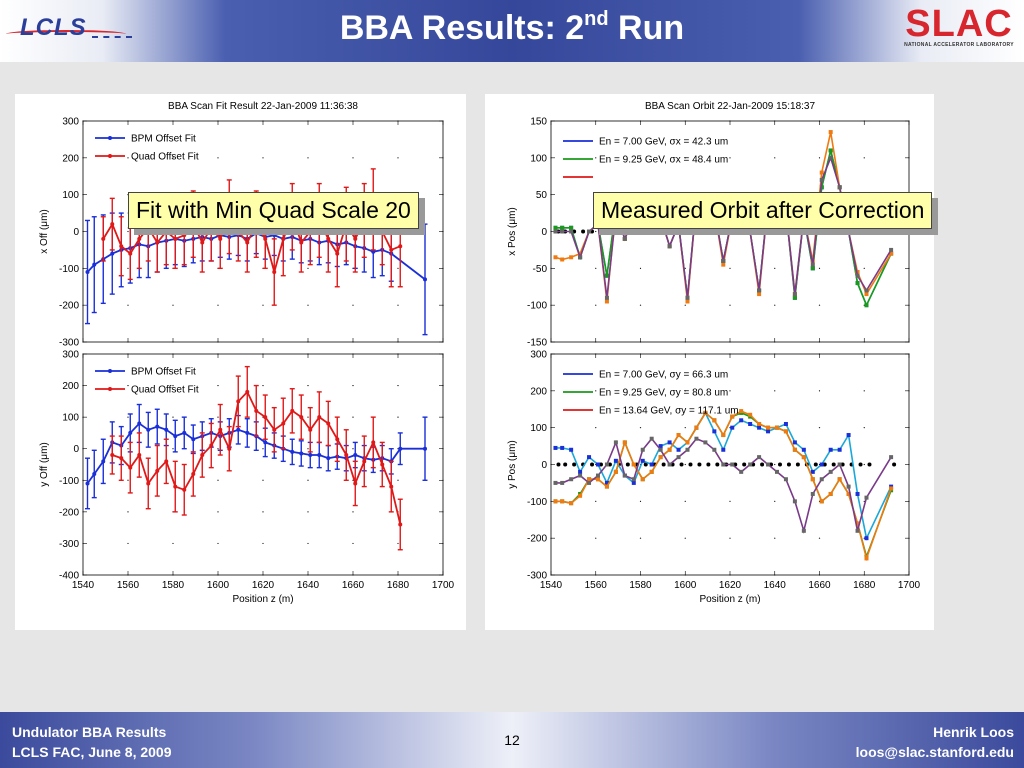 This screenshot has height=768, width=1024. What do you see at coordinates (273, 210) in the screenshot?
I see `callout-min-quad-scale: Fit with Min Quad Scale 20` at bounding box center [273, 210].